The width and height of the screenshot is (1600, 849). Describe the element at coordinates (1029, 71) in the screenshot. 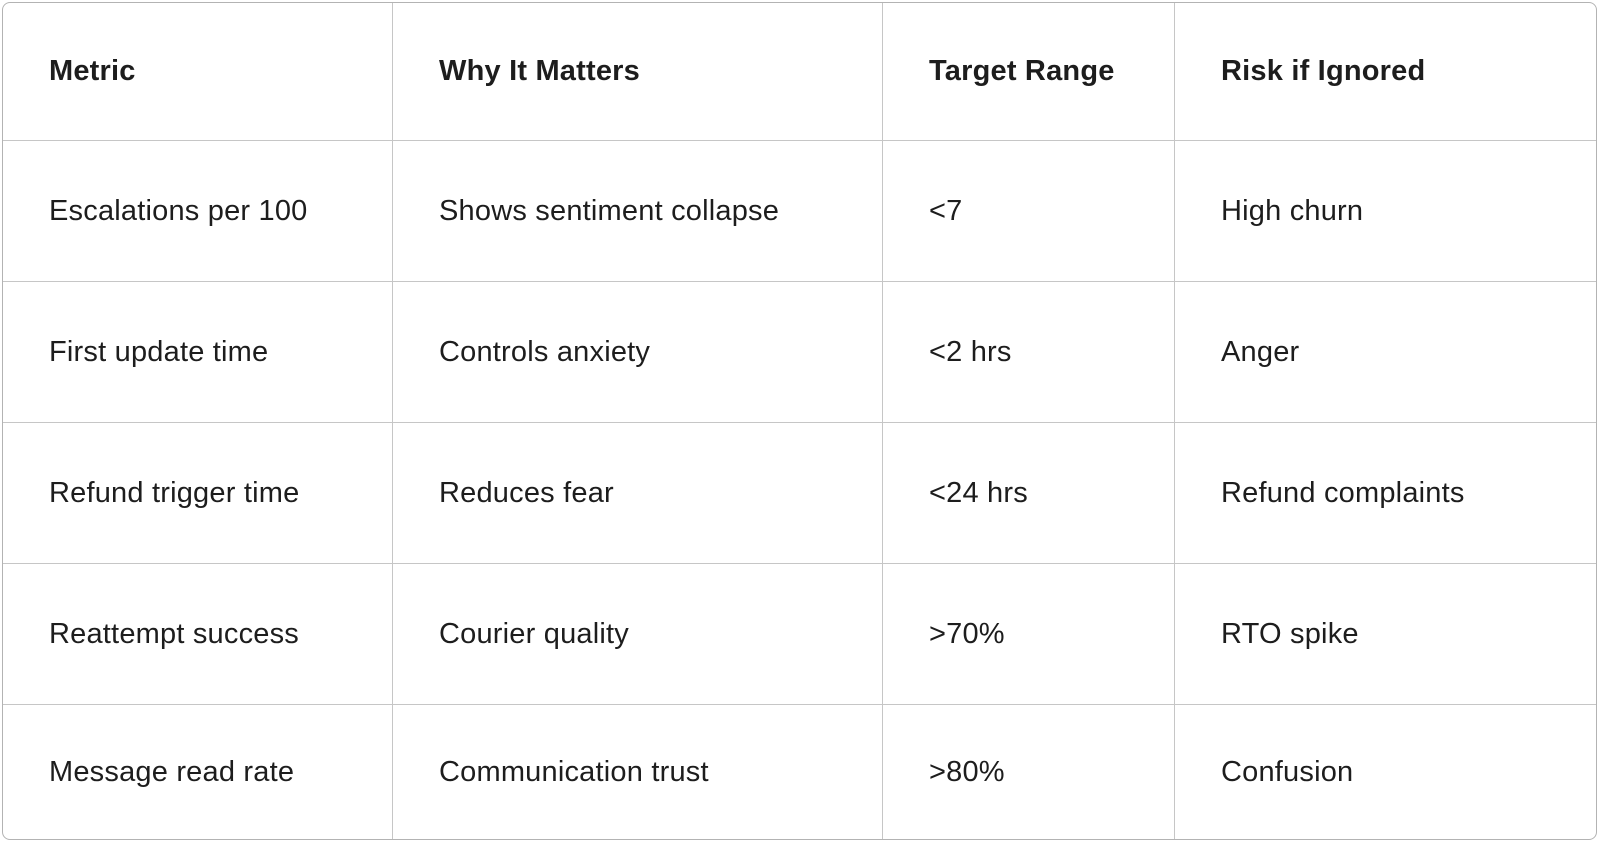

I see `column-header-target-range: Target Range` at that location.